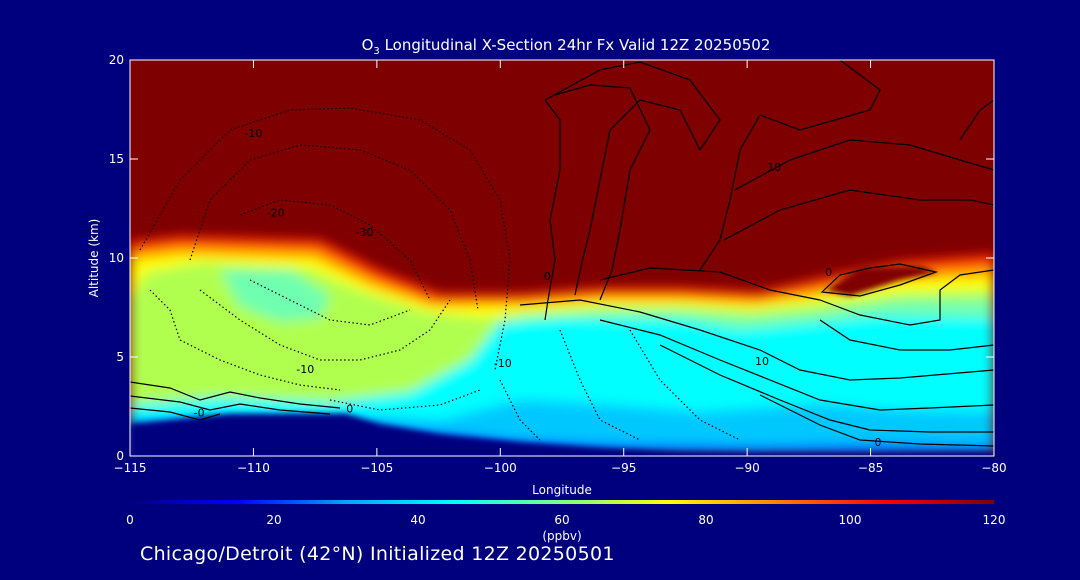 This screenshot has height=580, width=1080. Describe the element at coordinates (253, 468) in the screenshot. I see `x-tick-label: −110` at that location.